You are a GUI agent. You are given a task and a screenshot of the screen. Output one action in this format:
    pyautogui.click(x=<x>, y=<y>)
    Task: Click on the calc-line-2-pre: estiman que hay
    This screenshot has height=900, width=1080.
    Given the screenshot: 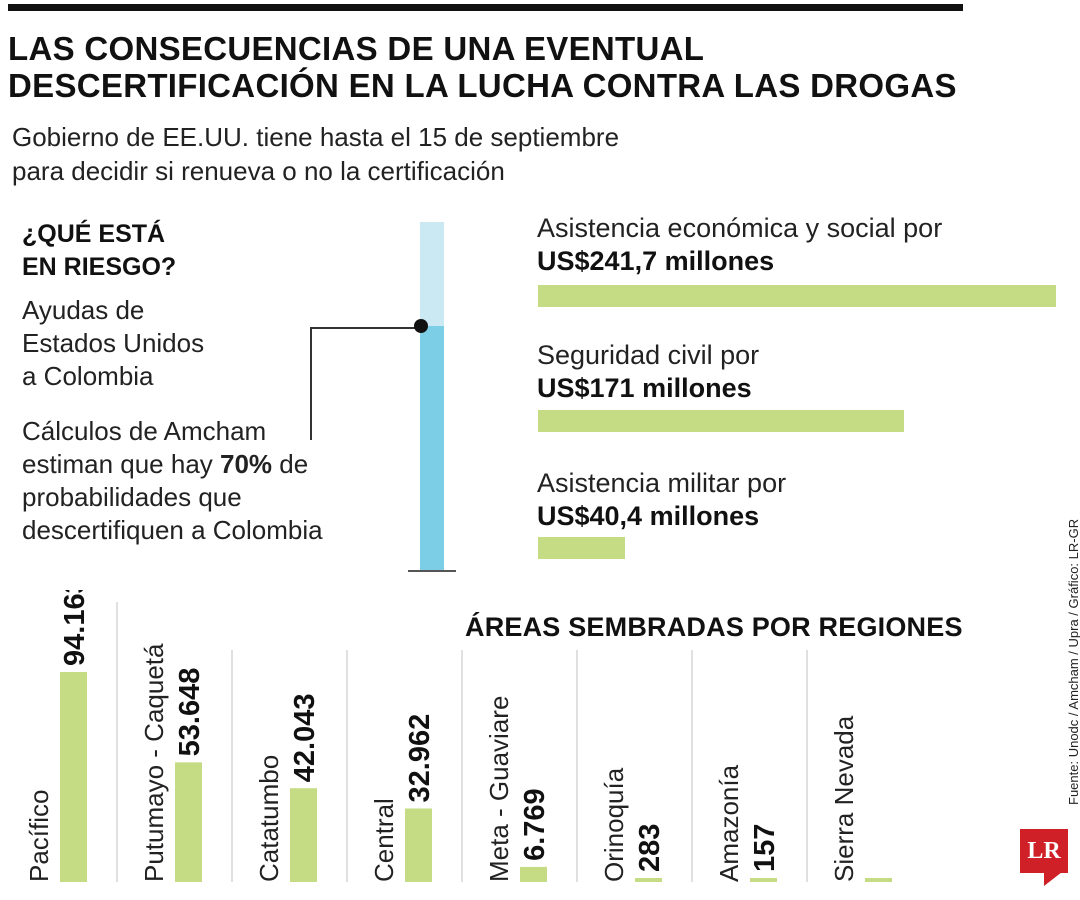 What is the action you would take?
    pyautogui.click(x=121, y=464)
    